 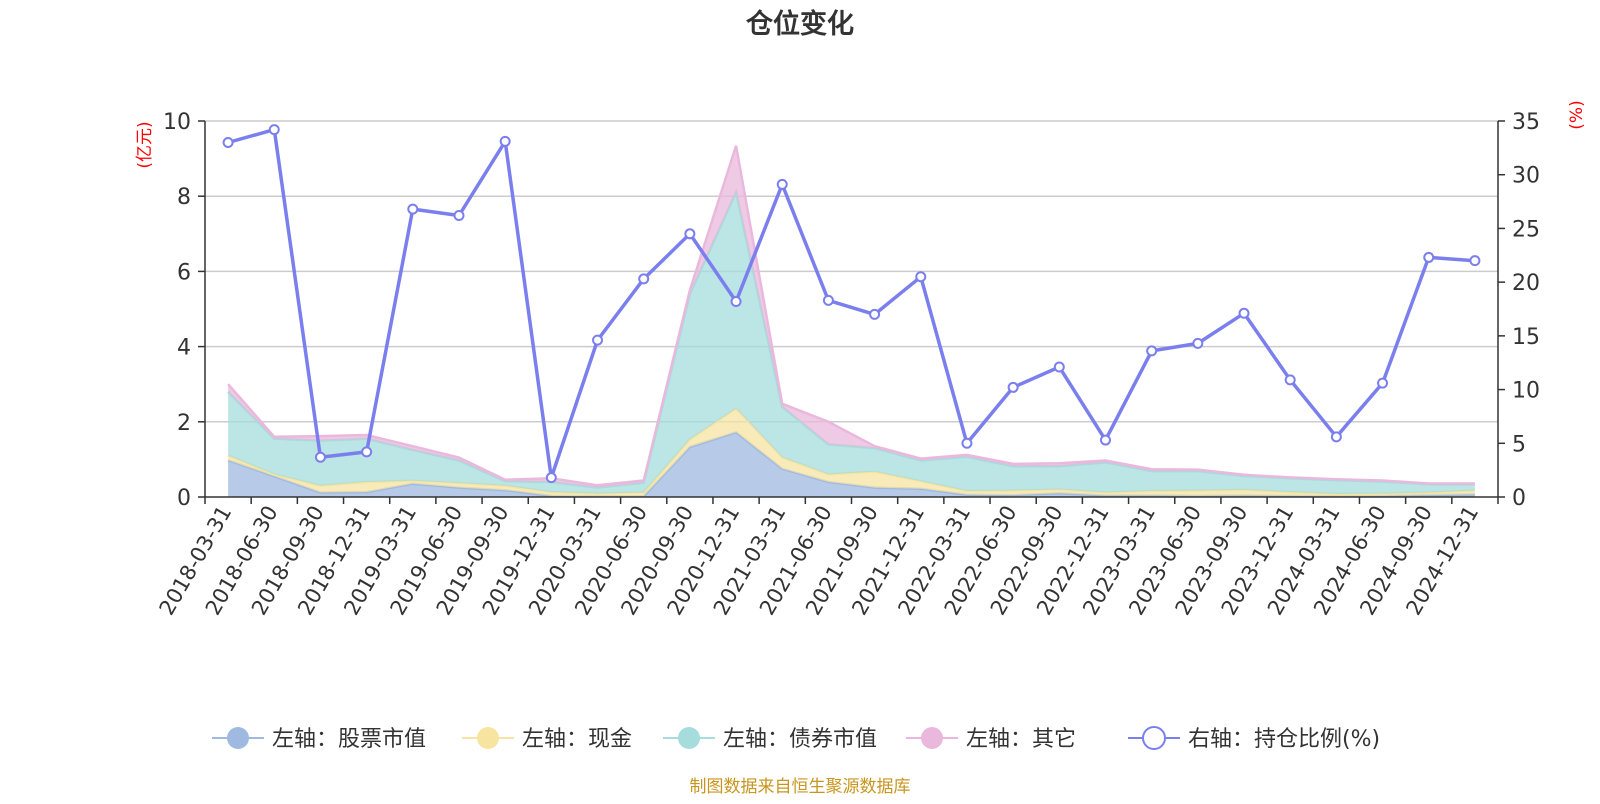 What do you see at coordinates (145, 144) in the screenshot?
I see `left-axis-unit-label: (亿元)` at bounding box center [145, 144].